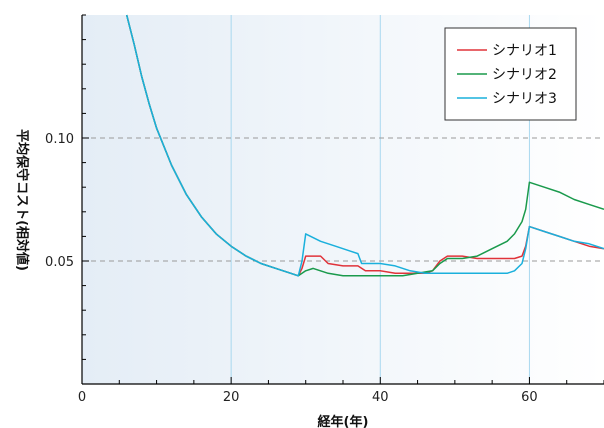 The width and height of the screenshot is (604, 428). Describe the element at coordinates (529, 397) in the screenshot. I see `x-tick-label: 60` at that location.